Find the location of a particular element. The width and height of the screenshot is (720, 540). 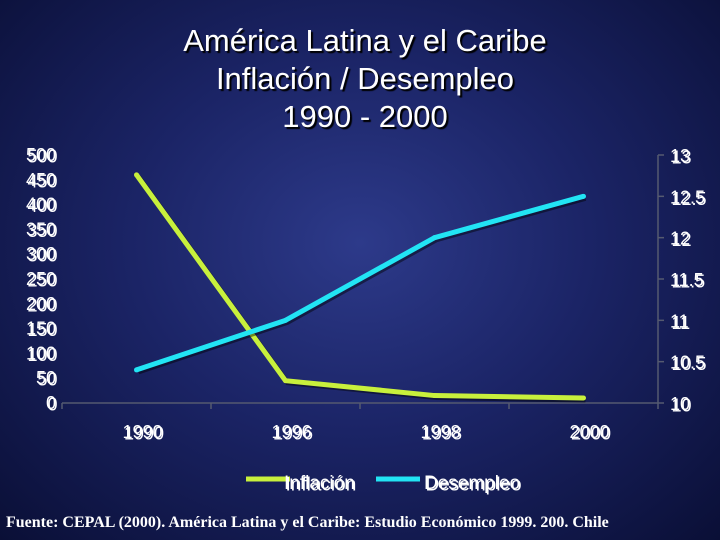

left-tick-label: 300 is located at coordinates (41, 254).